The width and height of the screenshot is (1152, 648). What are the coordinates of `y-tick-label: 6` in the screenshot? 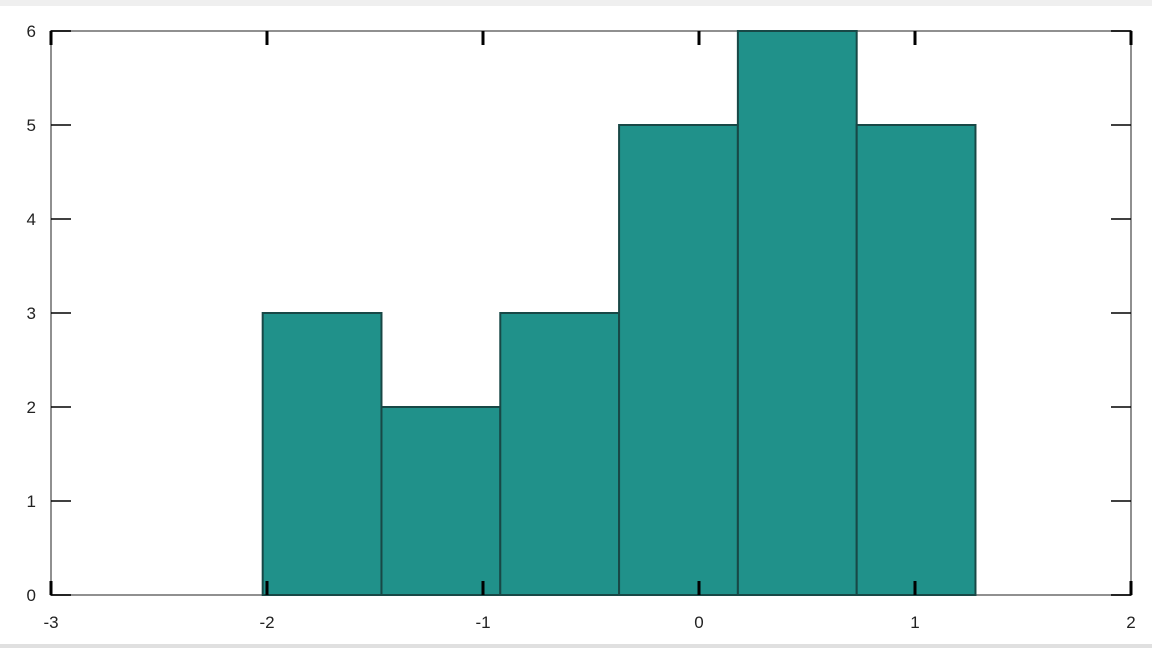 It's located at (31, 31).